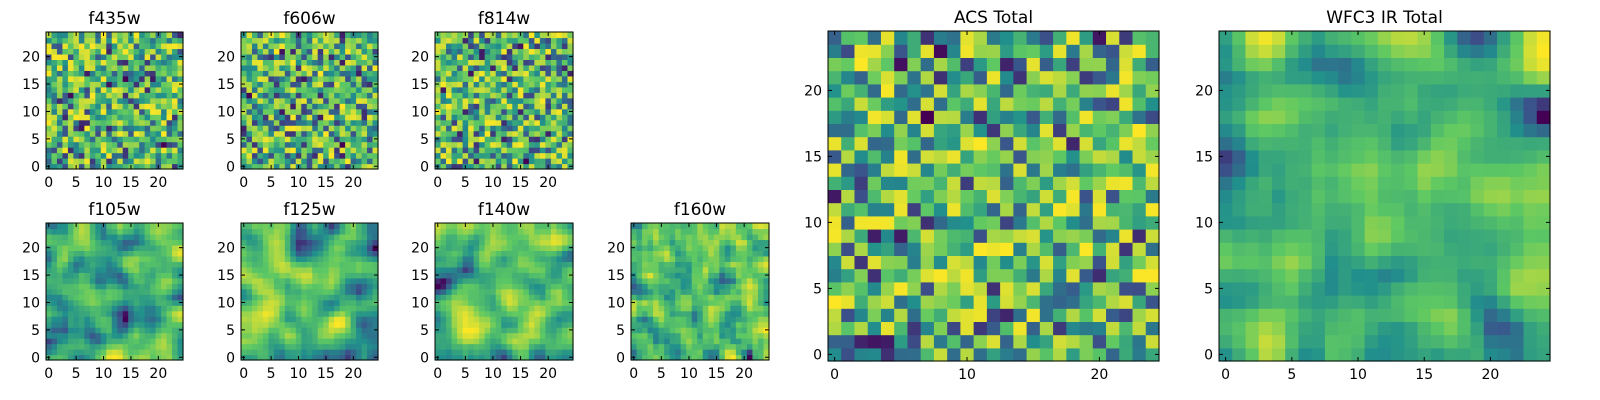 This screenshot has width=1600, height=400. Describe the element at coordinates (299, 183) in the screenshot. I see `x-tick-label: 10` at that location.